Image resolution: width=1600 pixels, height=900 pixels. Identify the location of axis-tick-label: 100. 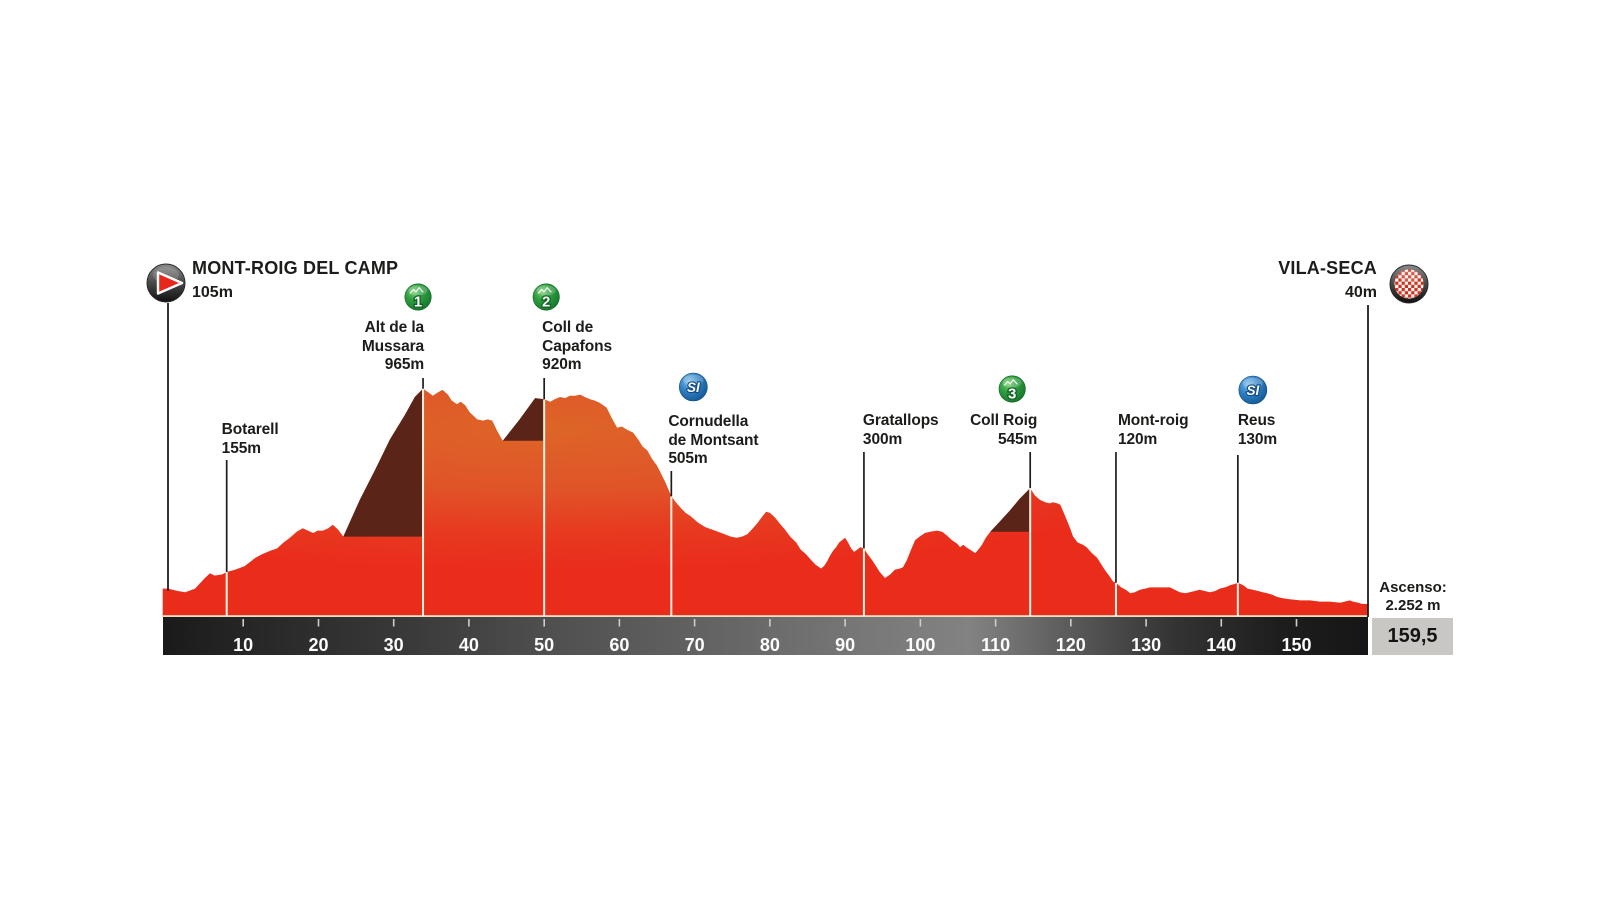
(920, 645).